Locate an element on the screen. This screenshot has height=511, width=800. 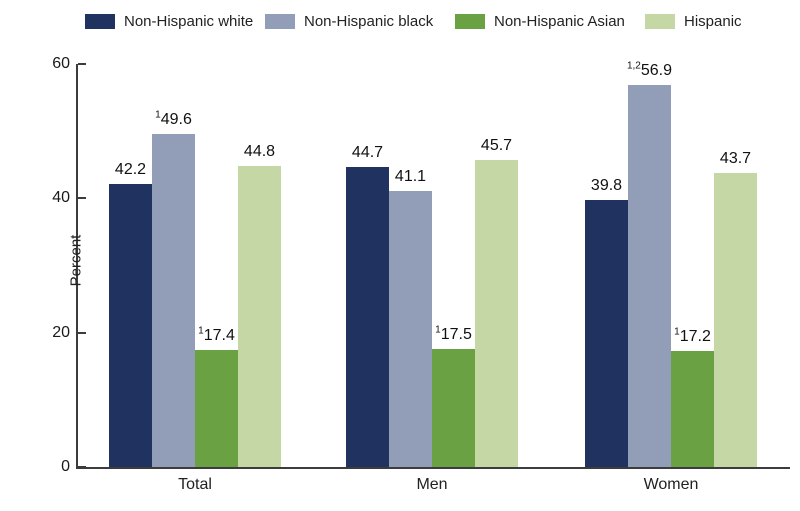
legend-item: Non-Hispanic black is located at coordinates (349, 21).